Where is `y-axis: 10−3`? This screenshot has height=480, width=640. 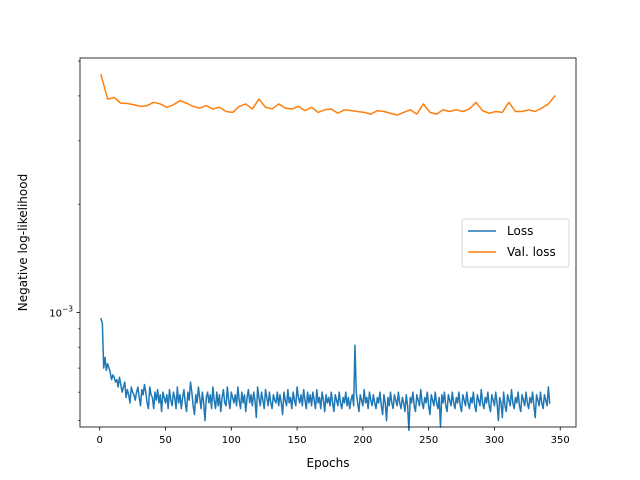
y-axis: 10−3 is located at coordinates (64, 240).